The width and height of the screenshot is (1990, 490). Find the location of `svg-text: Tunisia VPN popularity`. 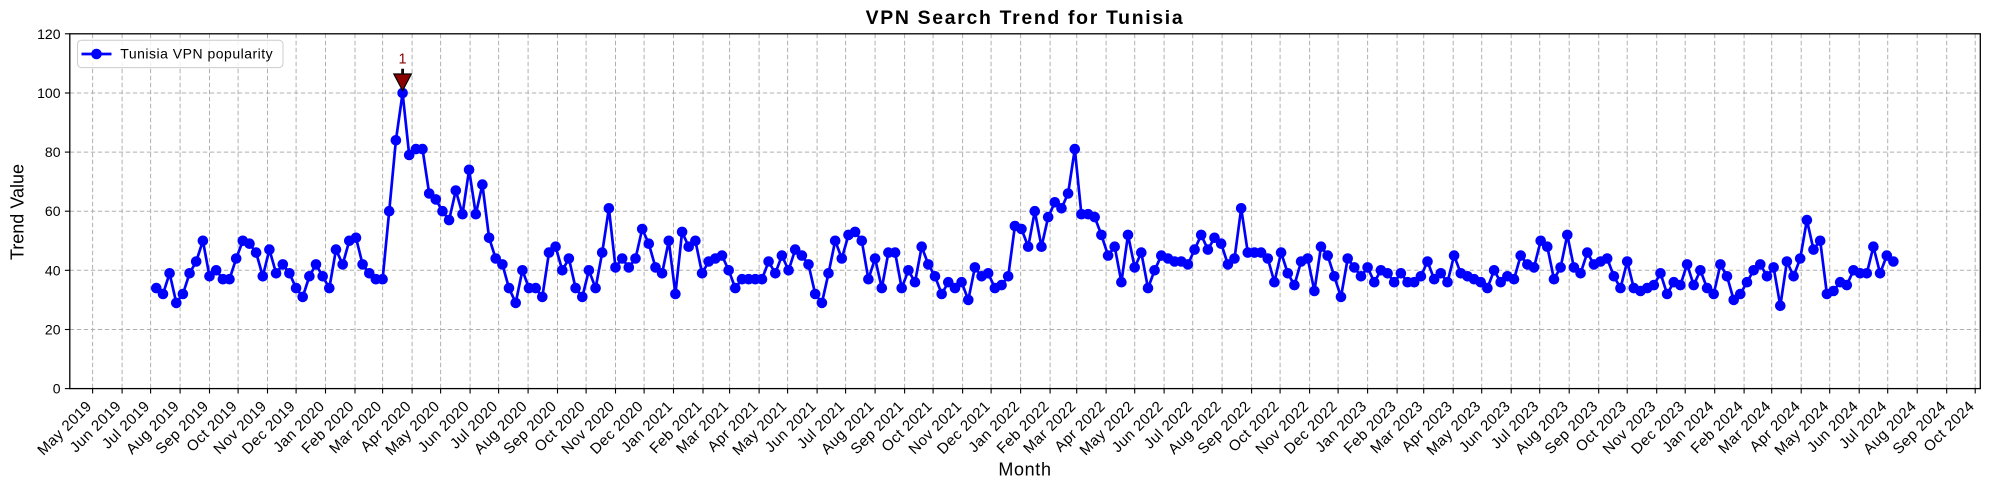

svg-text: Tunisia VPN popularity is located at coordinates (196, 54).